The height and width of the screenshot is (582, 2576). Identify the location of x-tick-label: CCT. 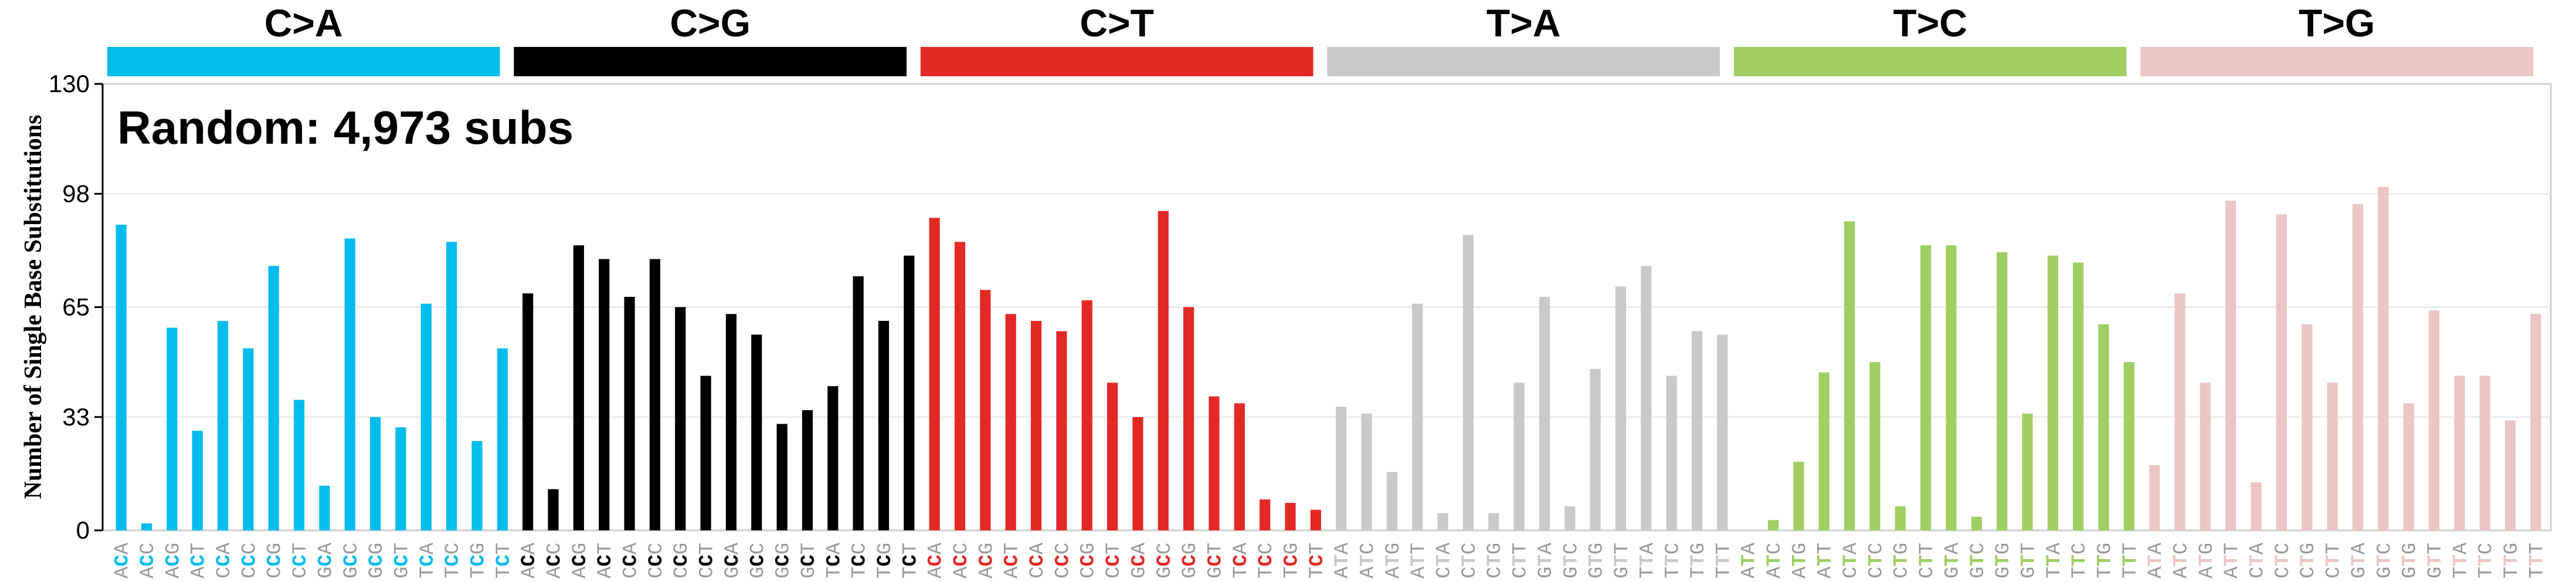
(301, 560).